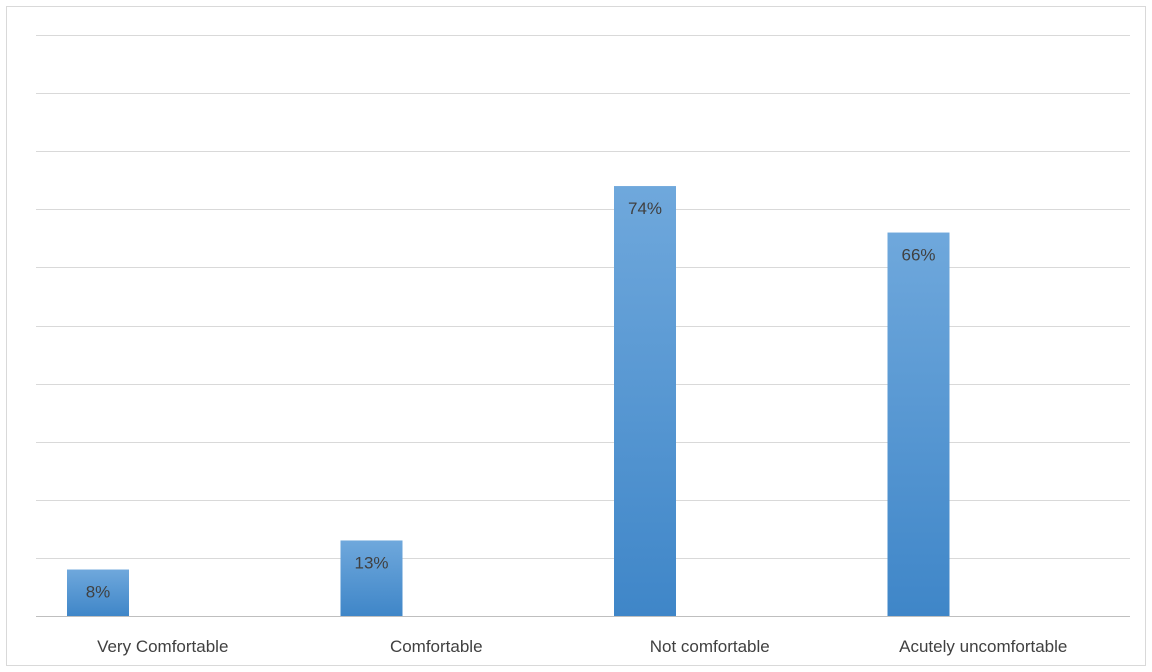  Describe the element at coordinates (645, 208) in the screenshot. I see `data-label: 74%` at that location.